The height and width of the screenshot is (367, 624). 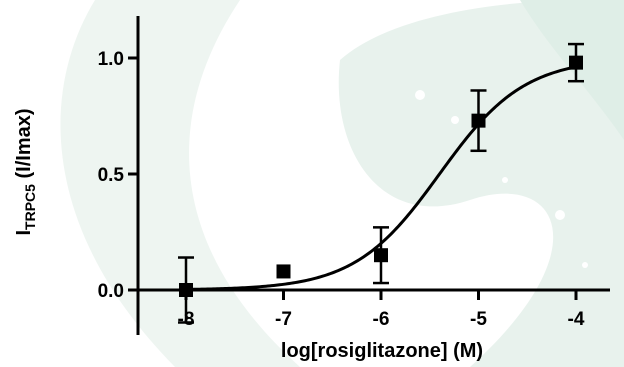 I want to click on x-tick-label: -6, so click(x=381, y=319).